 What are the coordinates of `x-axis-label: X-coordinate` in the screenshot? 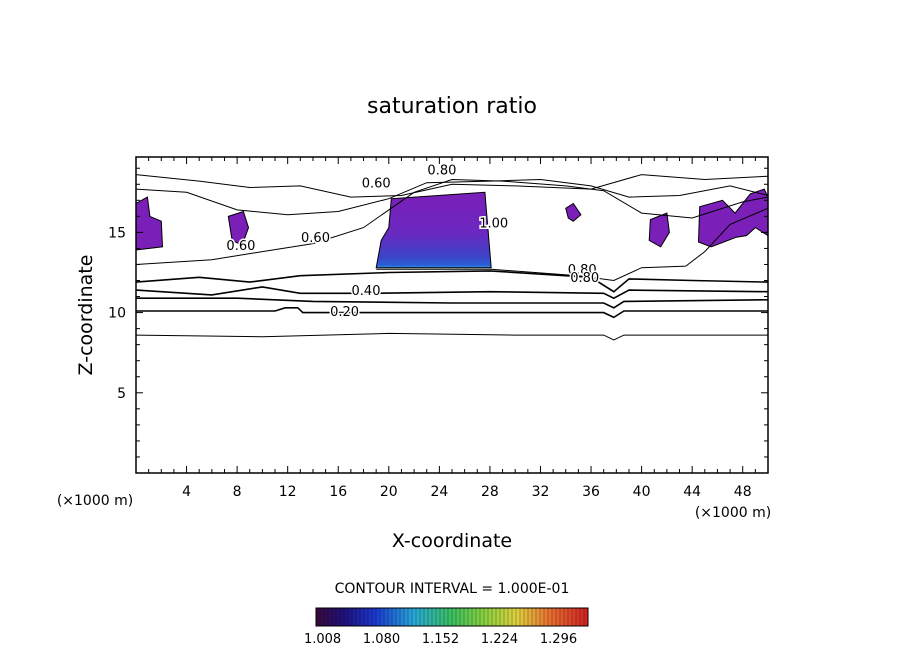 It's located at (452, 541).